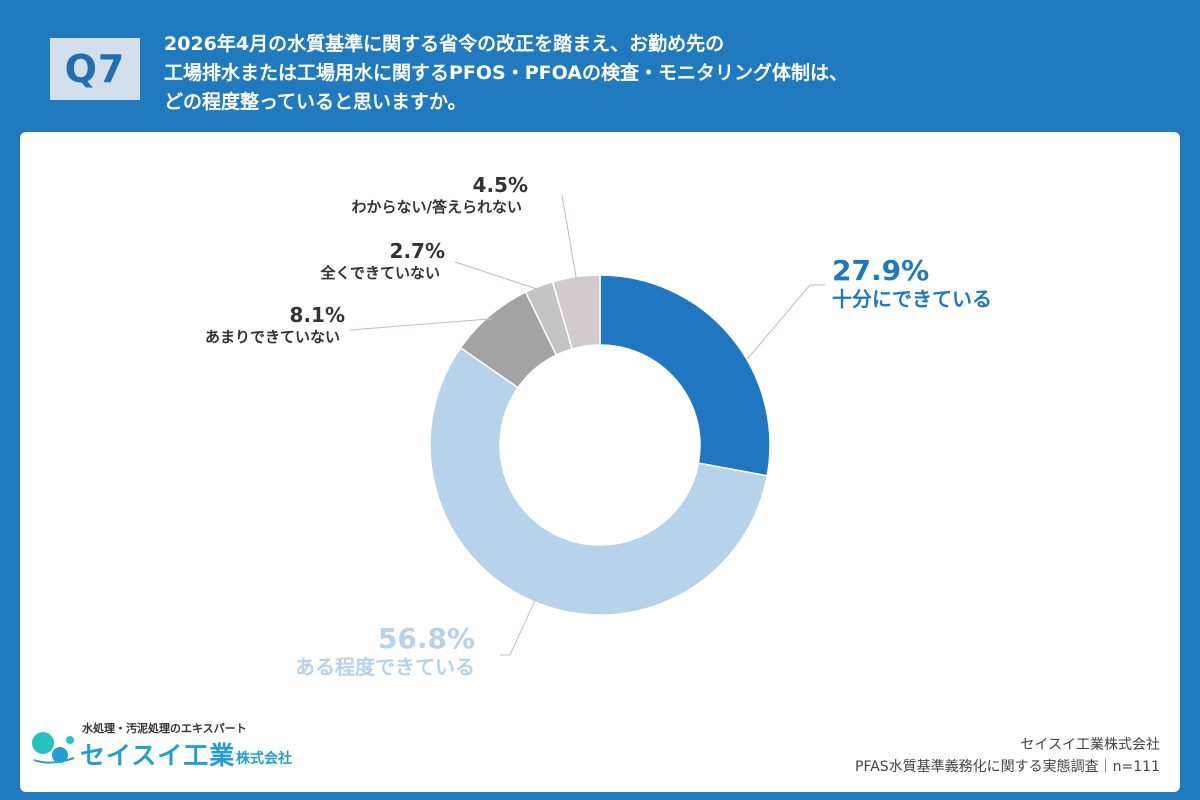 Image resolution: width=1200 pixels, height=800 pixels. Describe the element at coordinates (912, 299) in the screenshot. I see `category-label-0: 十分にできている` at that location.